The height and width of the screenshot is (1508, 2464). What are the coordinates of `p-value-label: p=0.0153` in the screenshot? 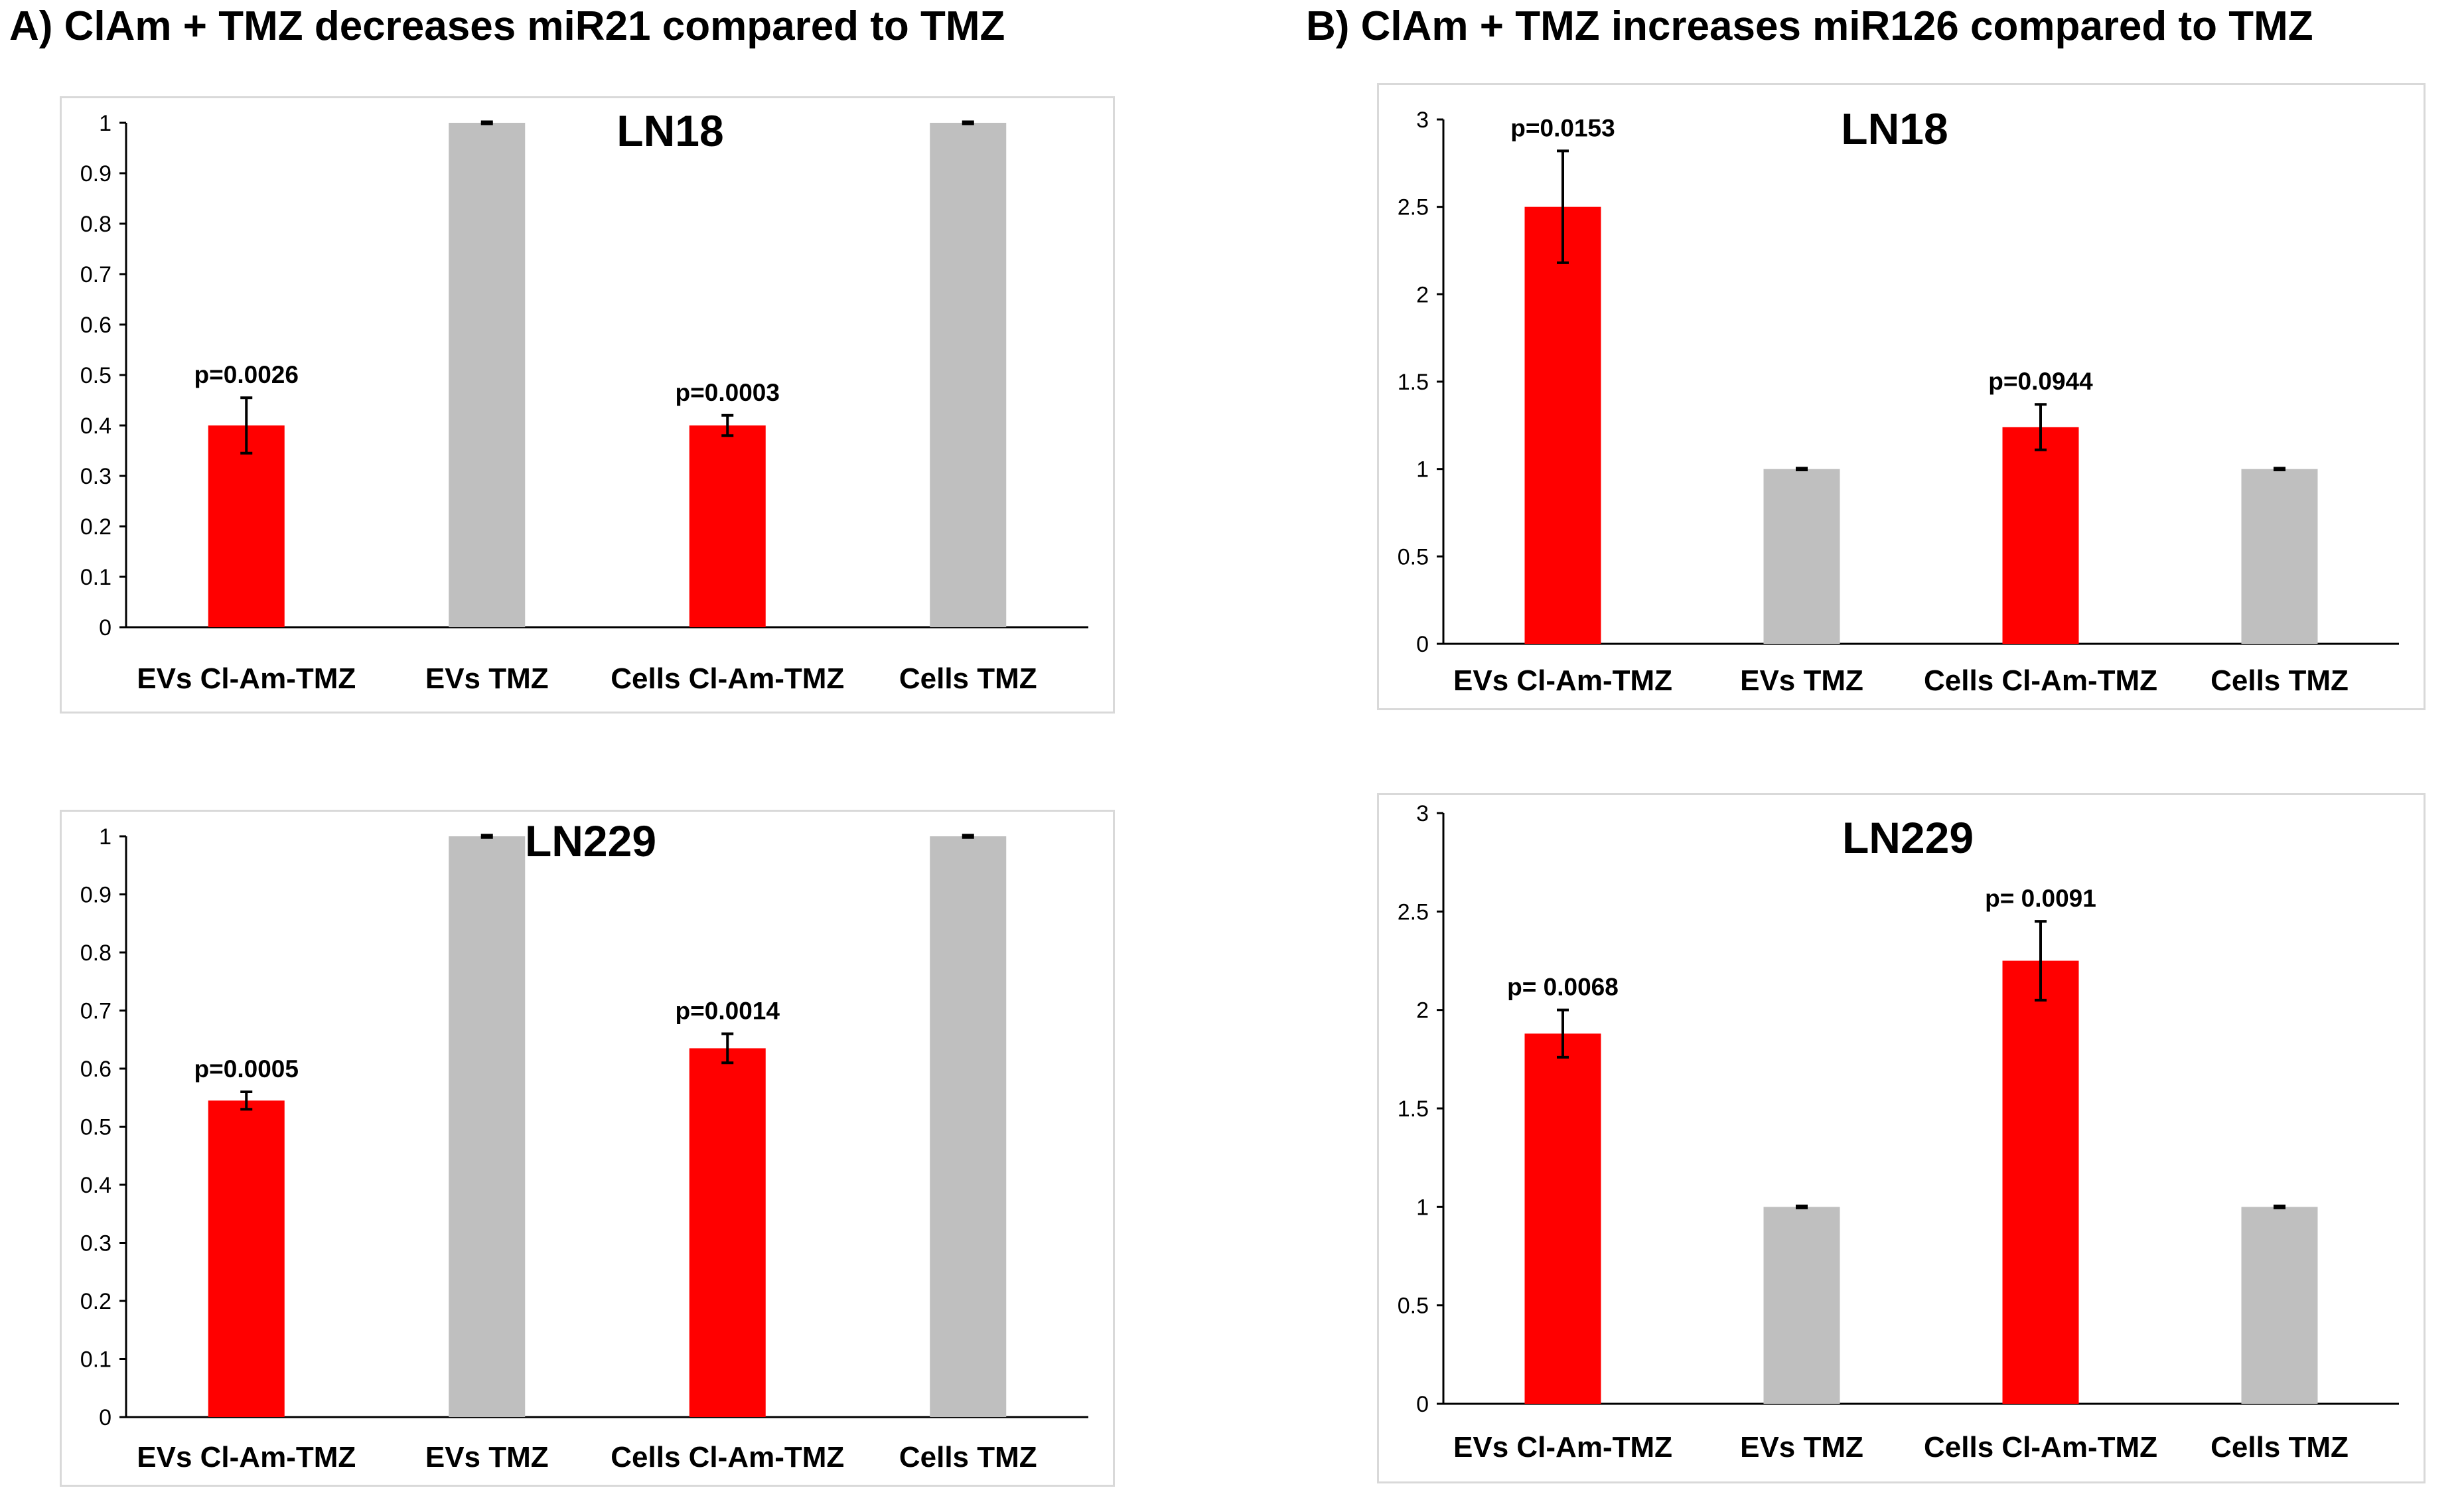 It's located at (1562, 127).